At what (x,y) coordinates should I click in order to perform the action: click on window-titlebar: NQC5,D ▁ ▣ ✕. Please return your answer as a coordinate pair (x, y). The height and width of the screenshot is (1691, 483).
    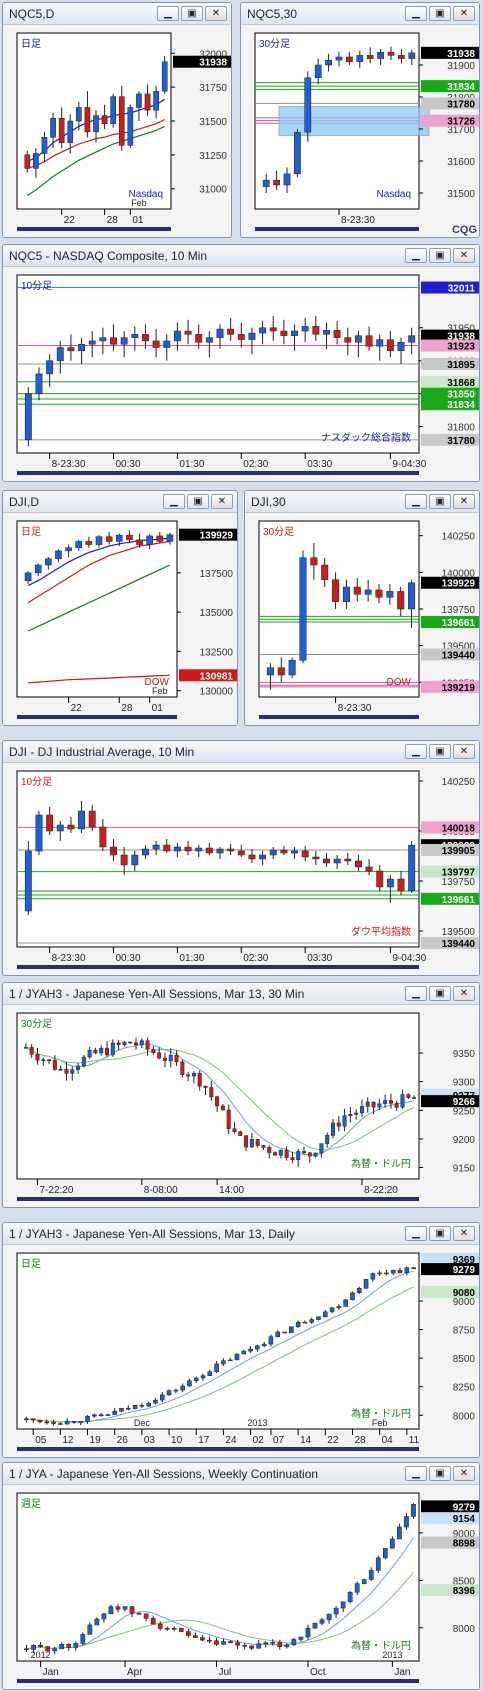
    Looking at the image, I should click on (117, 14).